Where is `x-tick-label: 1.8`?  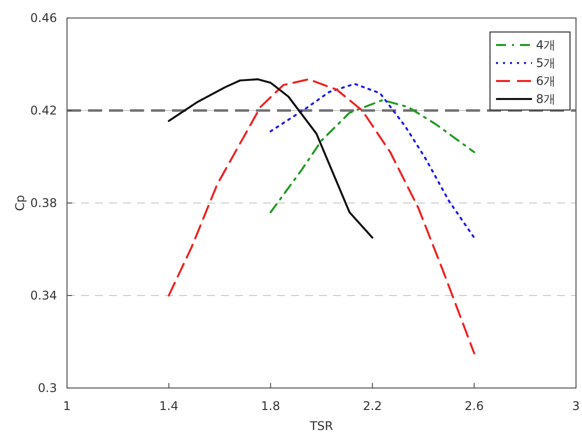 x-tick-label: 1.8 is located at coordinates (270, 406).